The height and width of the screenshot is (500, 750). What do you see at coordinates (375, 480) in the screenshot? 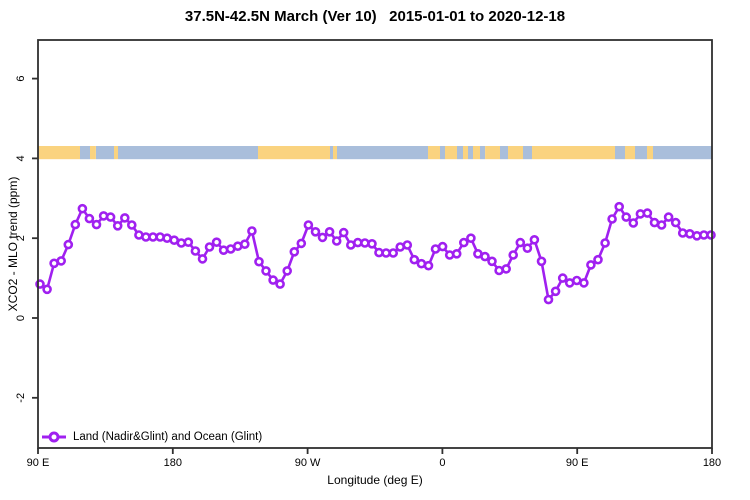
I see `x-axis-label: Longitude (deg E)` at bounding box center [375, 480].